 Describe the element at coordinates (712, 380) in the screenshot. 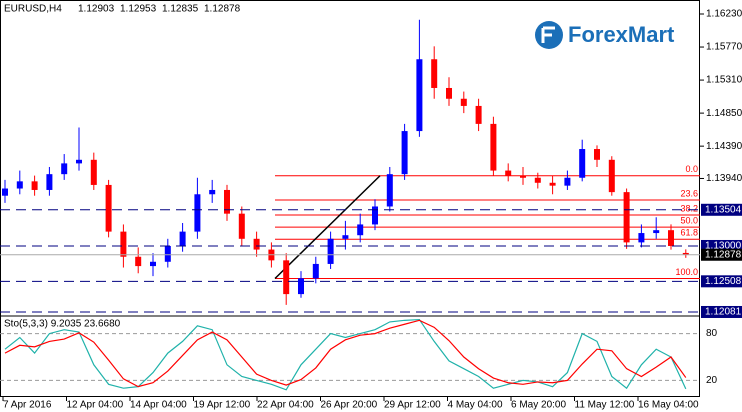

I see `y-tick-label: 20` at that location.